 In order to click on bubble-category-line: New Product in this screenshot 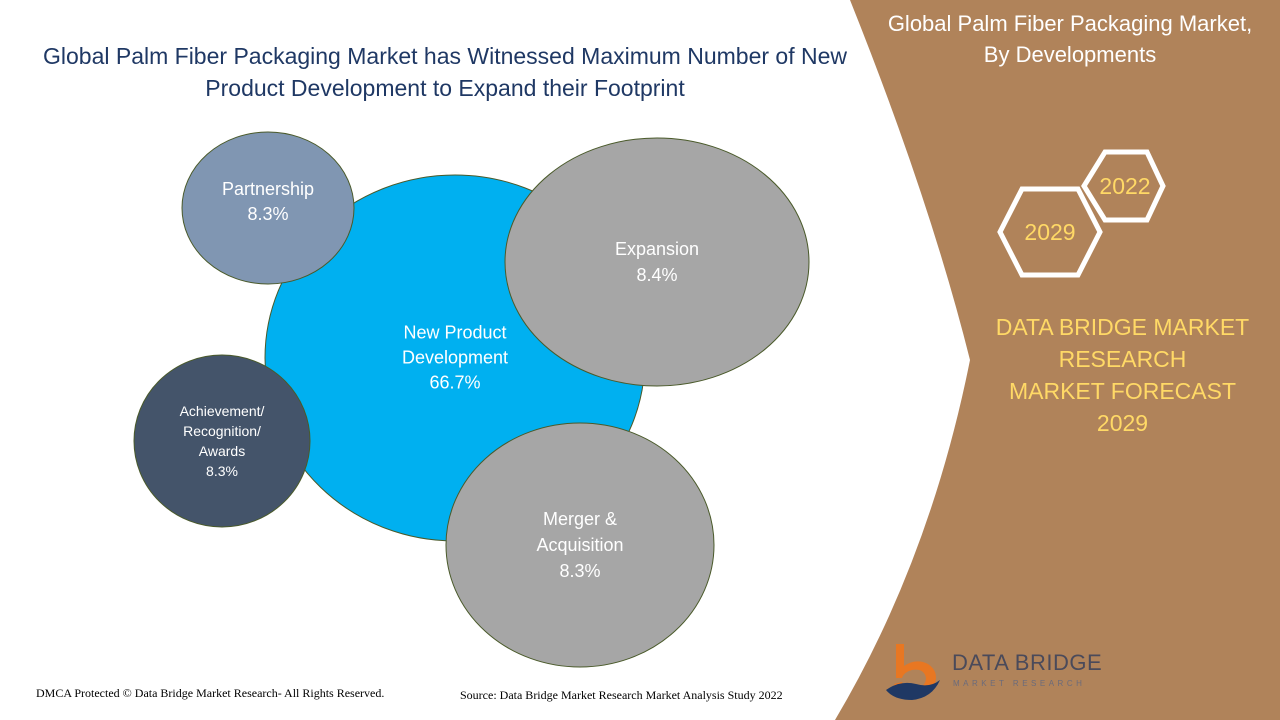, I will do `click(455, 332)`.